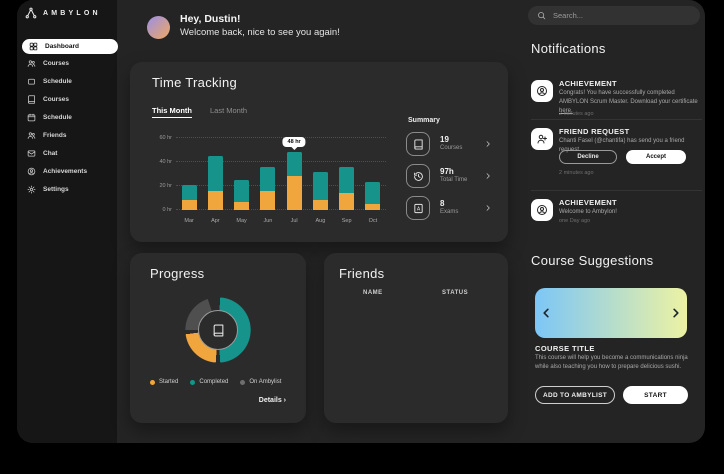 Image resolution: width=724 pixels, height=474 pixels. I want to click on summary-label: Courses, so click(451, 148).